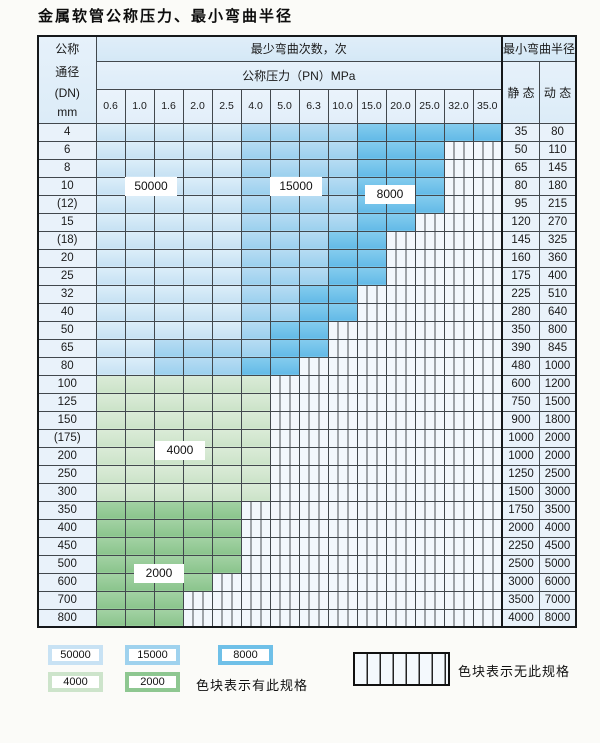 This screenshot has width=600, height=743. What do you see at coordinates (558, 366) in the screenshot?
I see `dynamic-radius-cell: 1000` at bounding box center [558, 366].